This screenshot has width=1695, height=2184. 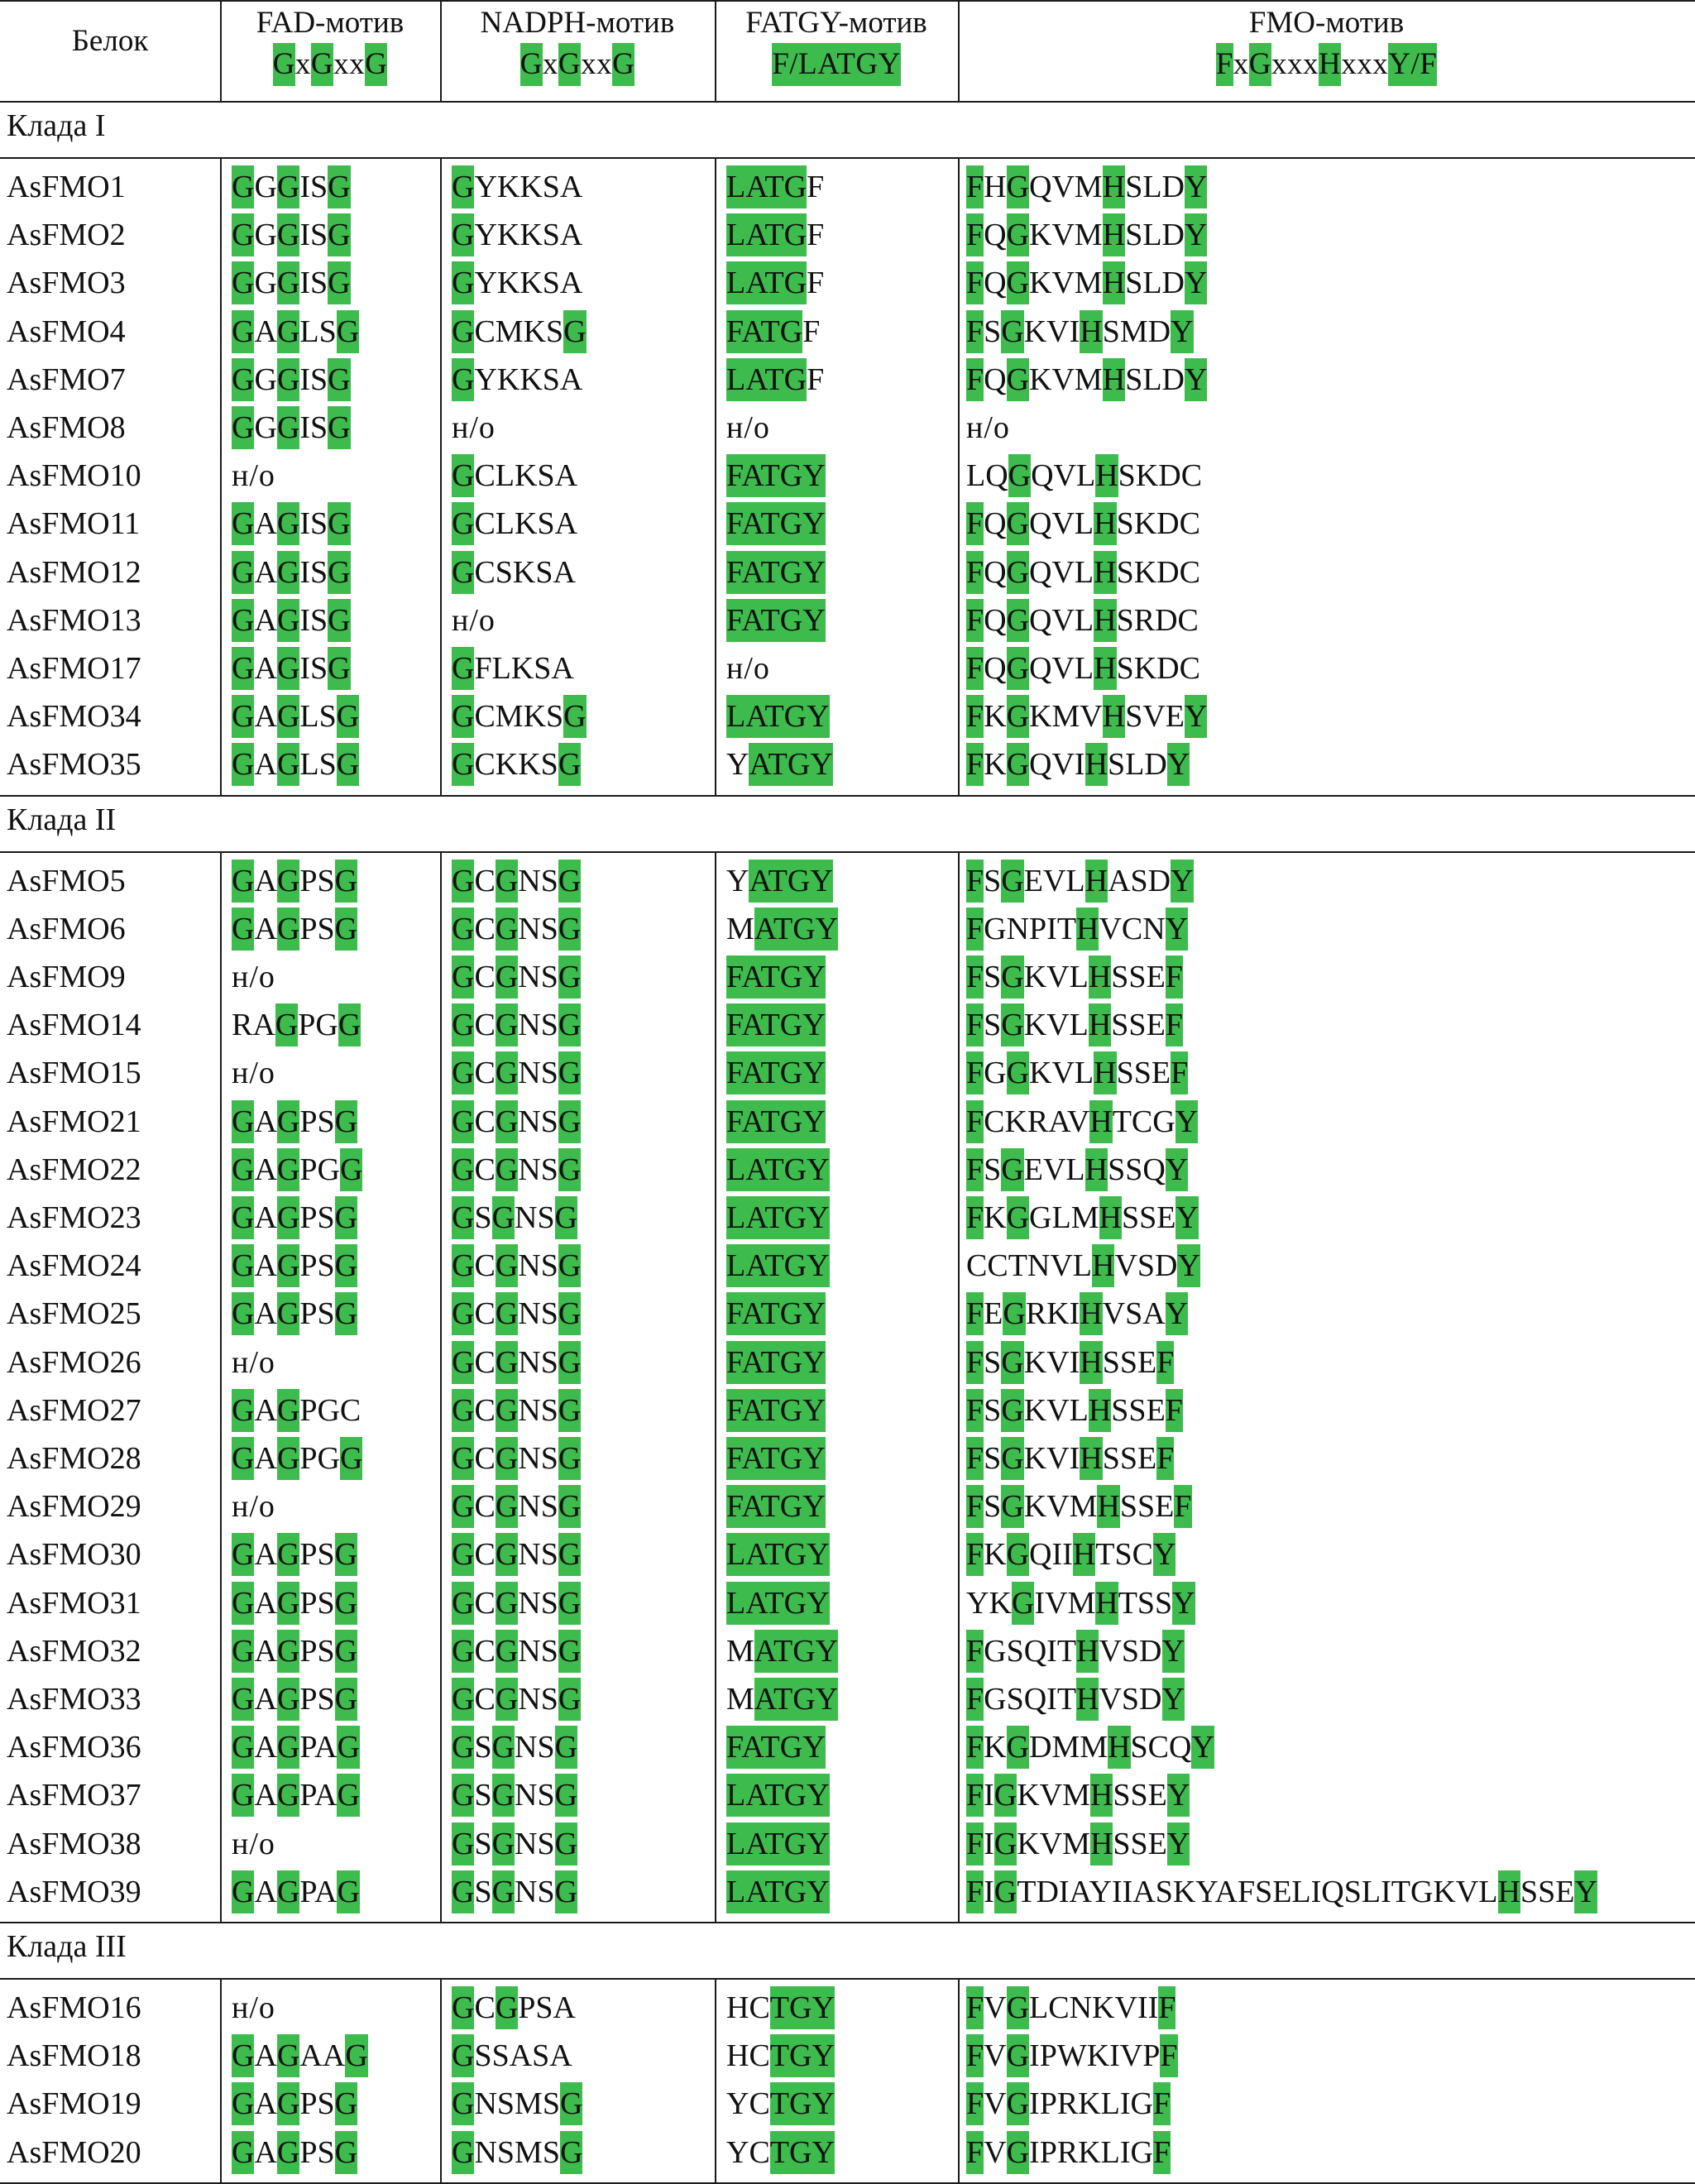 I want to click on fatgy-motif-cell: YCTGY, so click(x=780, y=2152).